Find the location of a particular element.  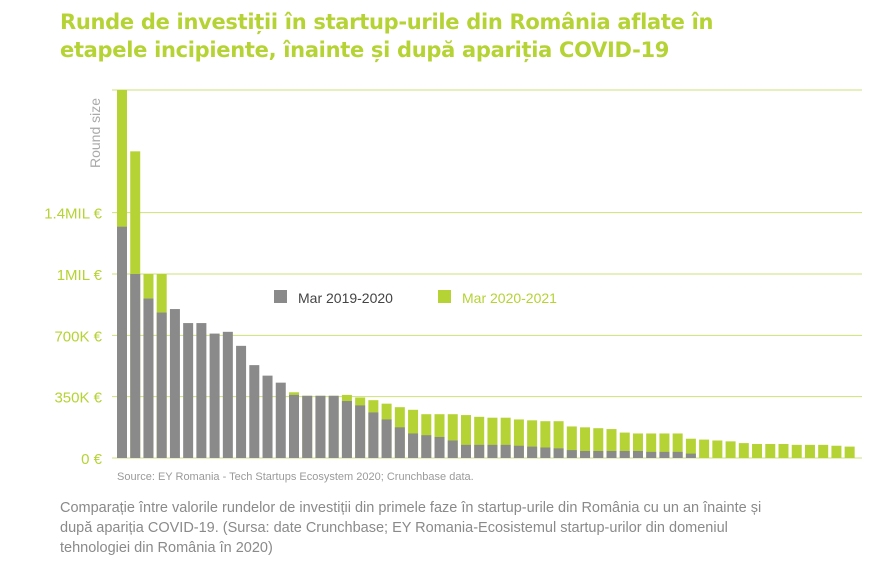

legend-item-mar-2019-2020-swatch is located at coordinates (280, 296).